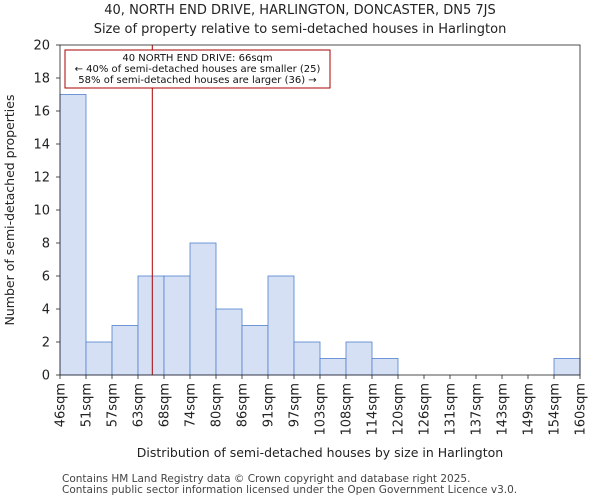 This screenshot has height=500, width=600. Describe the element at coordinates (529, 409) in the screenshot. I see `x-tick-label: 149sqm` at that location.